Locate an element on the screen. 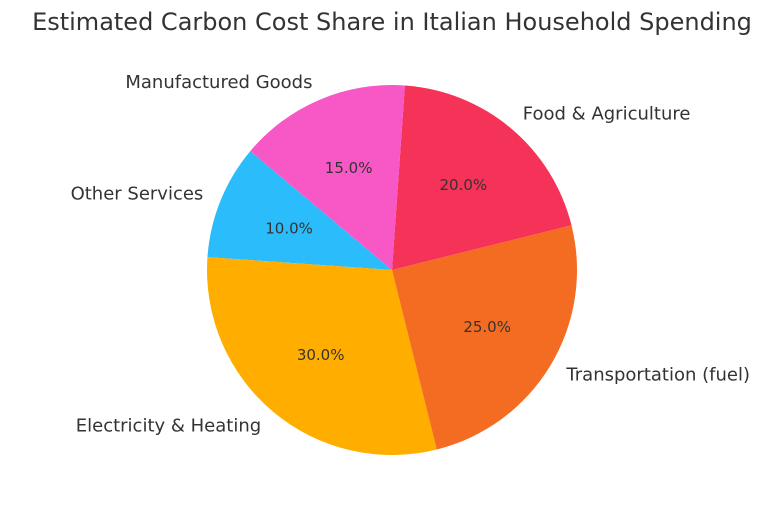  pie-slice-transportation-fuel is located at coordinates (484, 337).